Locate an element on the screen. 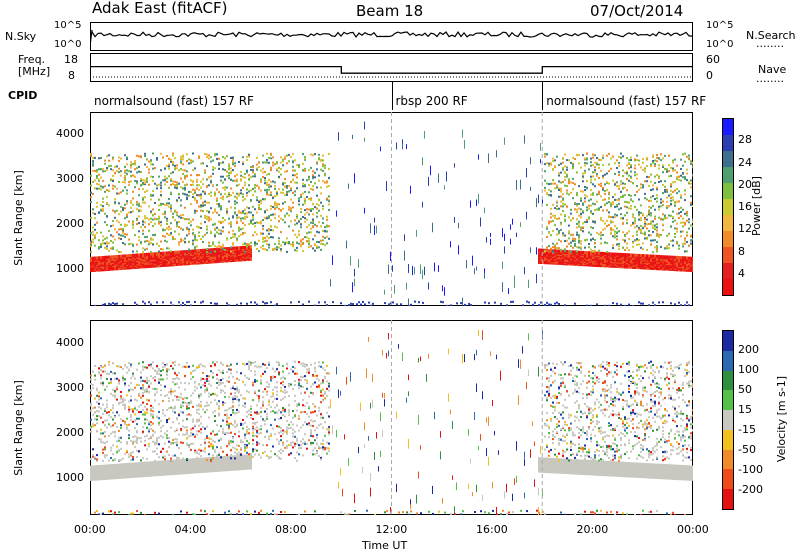 This screenshot has width=800, height=554. noise-trace is located at coordinates (391, 38).